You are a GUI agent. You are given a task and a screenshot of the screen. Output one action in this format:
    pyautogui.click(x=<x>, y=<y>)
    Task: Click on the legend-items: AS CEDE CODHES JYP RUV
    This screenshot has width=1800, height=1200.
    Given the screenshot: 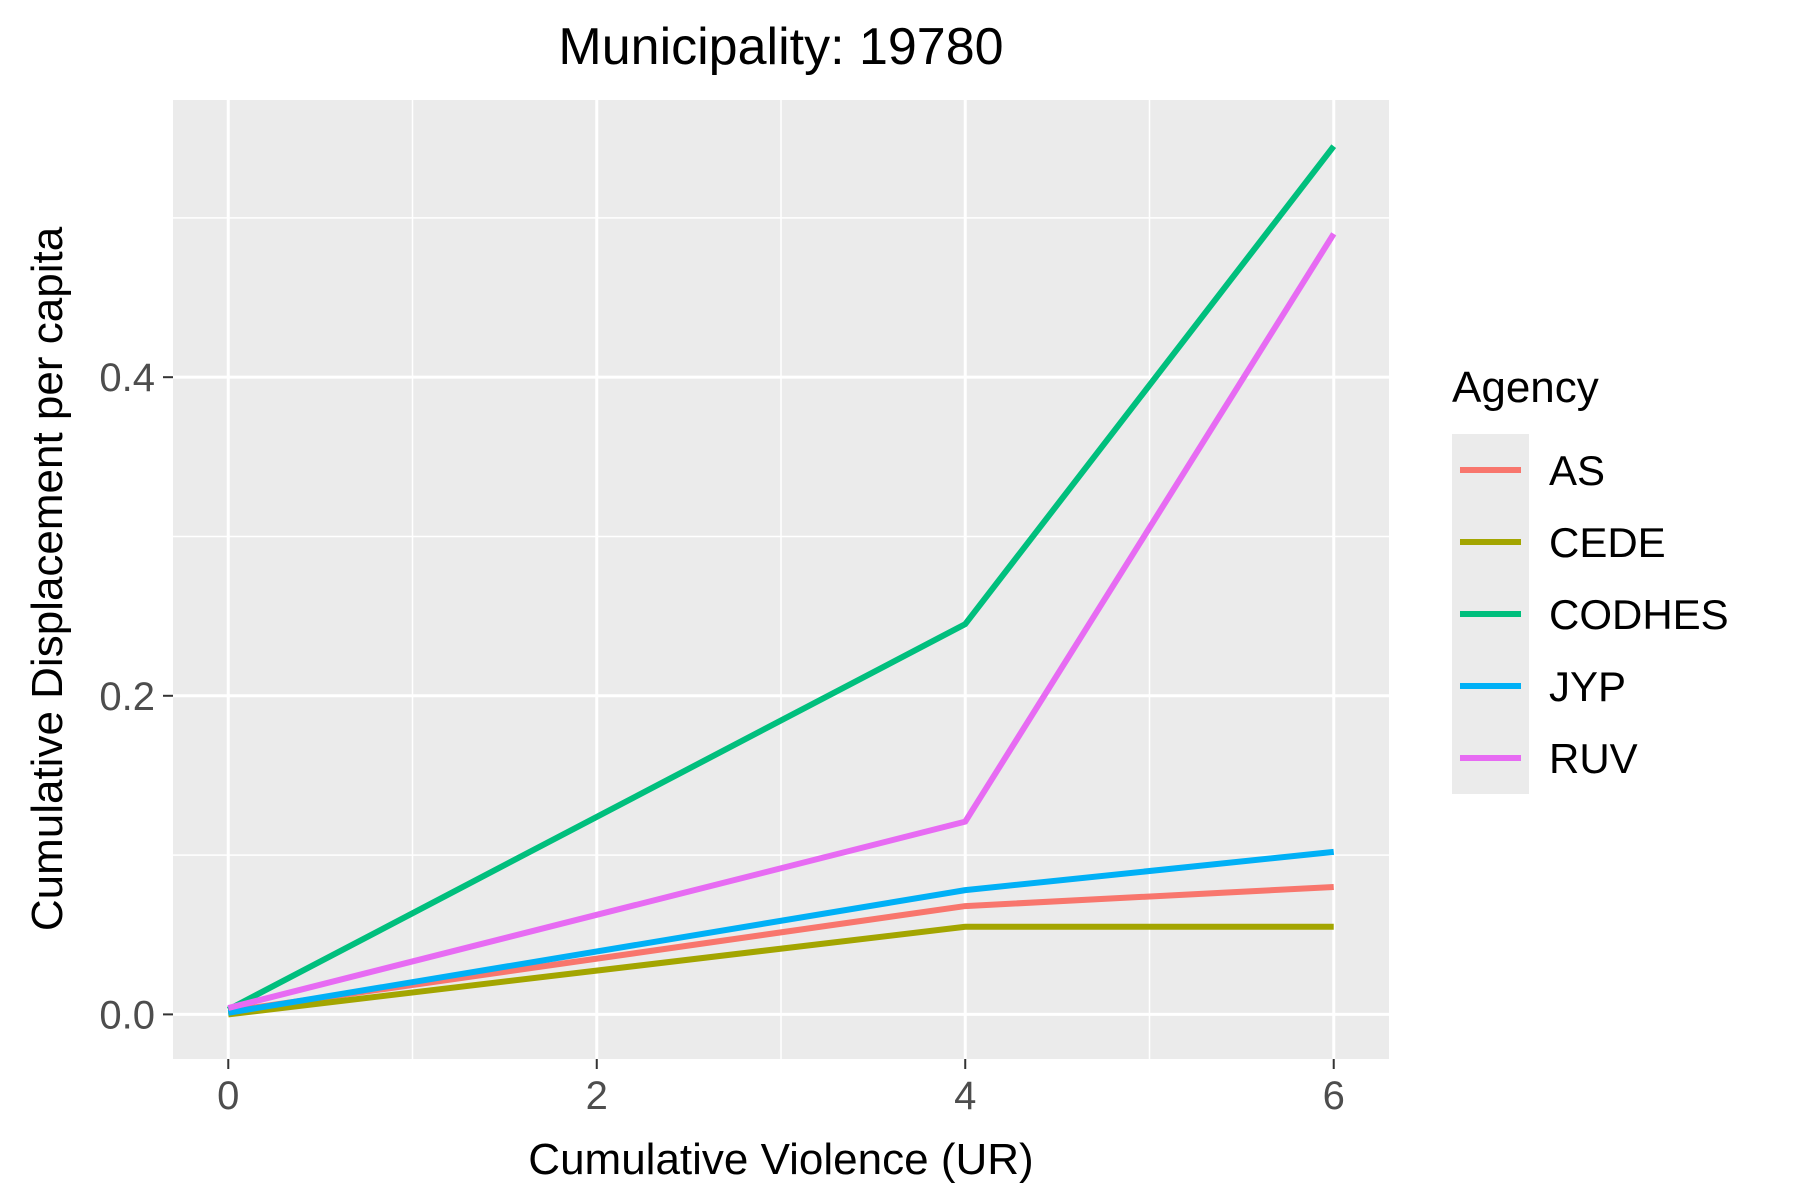 What is the action you would take?
    pyautogui.click(x=1594, y=614)
    